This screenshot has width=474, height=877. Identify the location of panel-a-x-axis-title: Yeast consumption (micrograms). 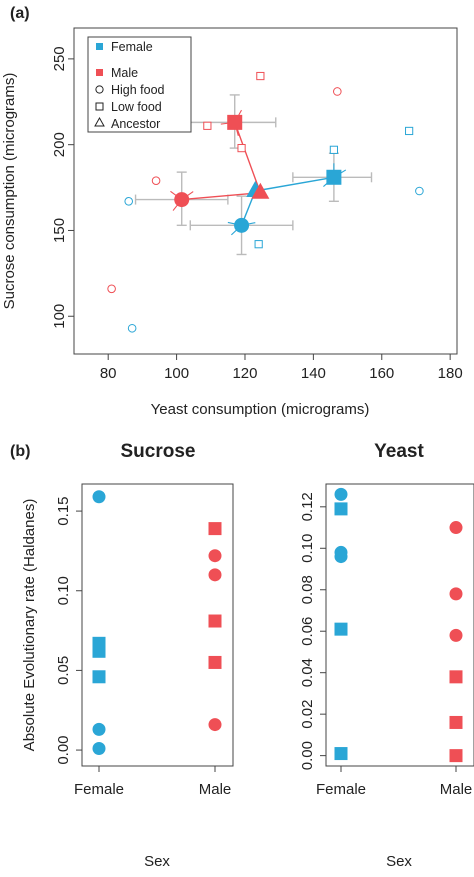
(260, 409).